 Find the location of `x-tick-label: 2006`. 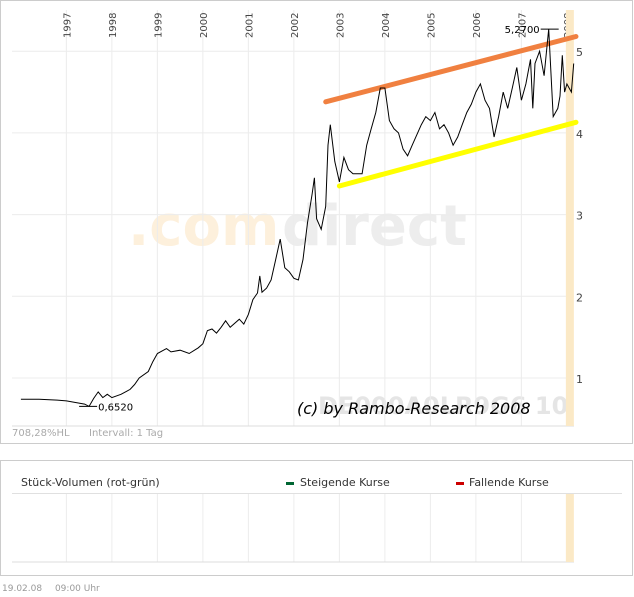

x-tick-label: 2006 is located at coordinates (477, 25).